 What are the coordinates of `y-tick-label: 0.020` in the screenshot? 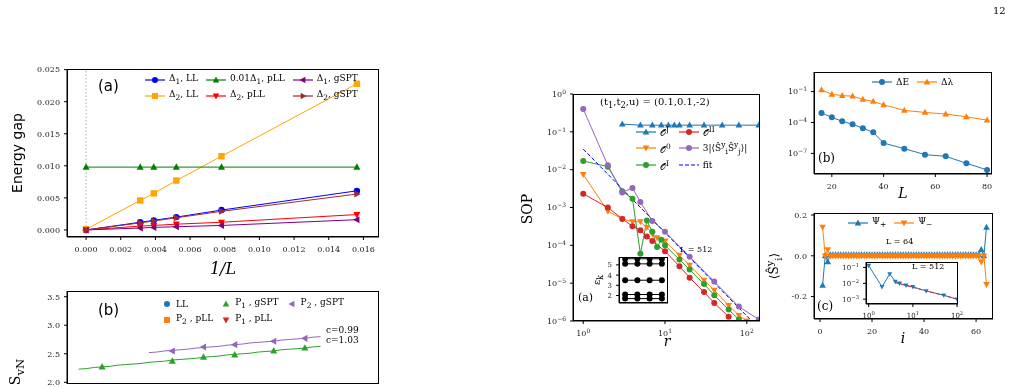 It's located at (48, 102).